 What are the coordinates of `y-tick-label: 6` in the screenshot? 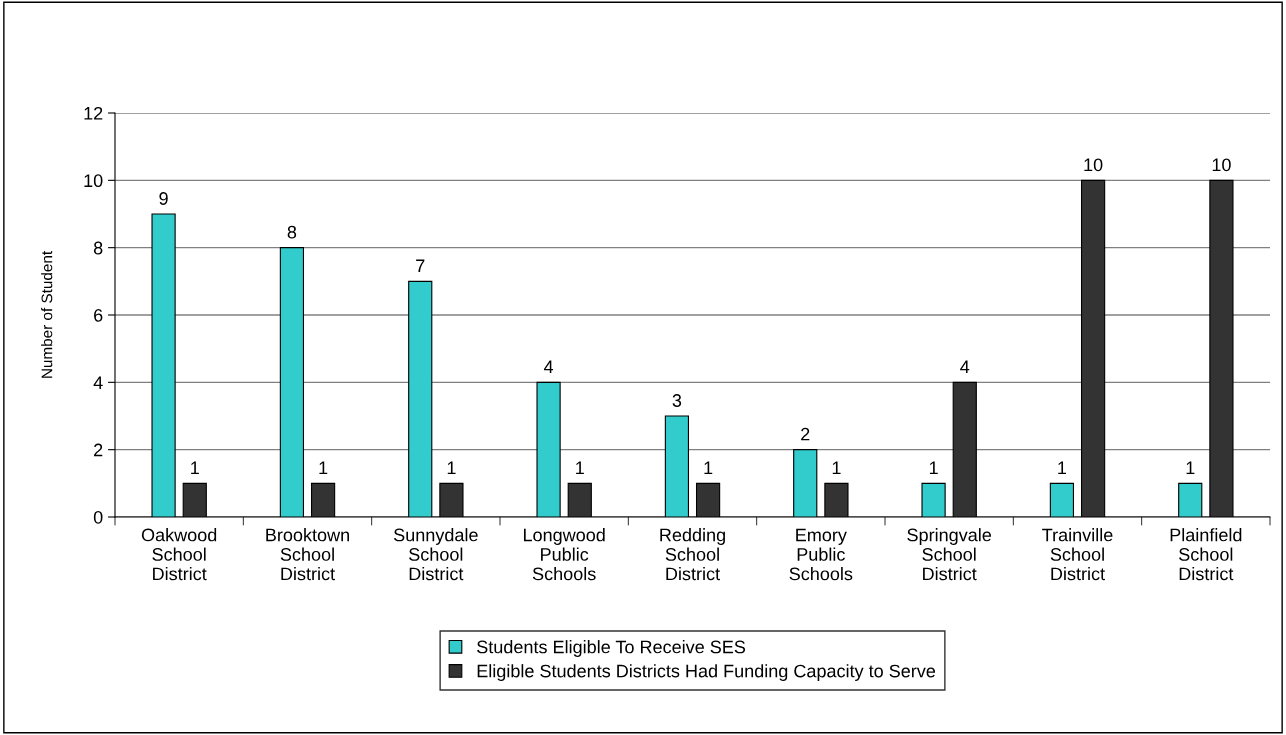 It's located at (98, 315).